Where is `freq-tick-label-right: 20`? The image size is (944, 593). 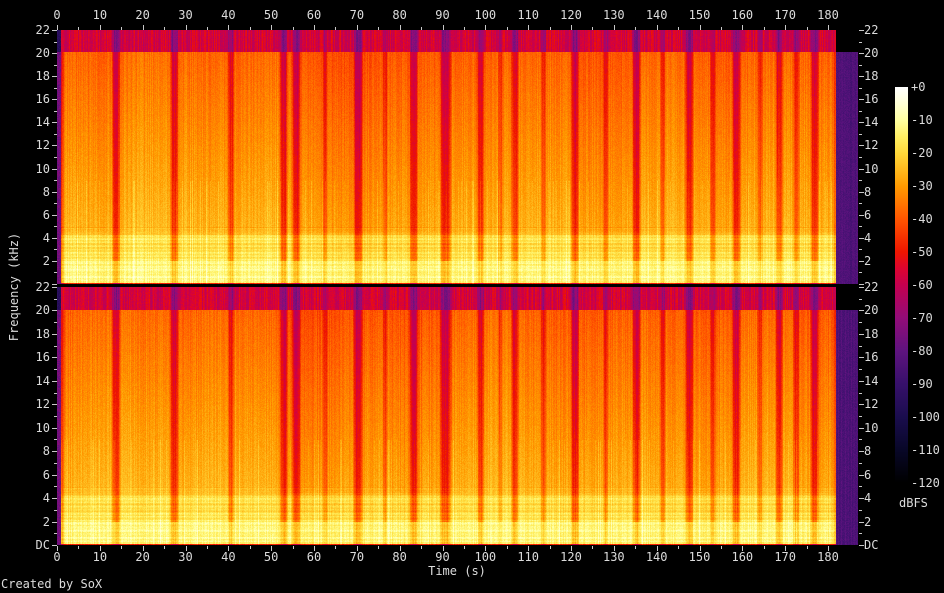
freq-tick-label-right: 20 is located at coordinates (871, 53).